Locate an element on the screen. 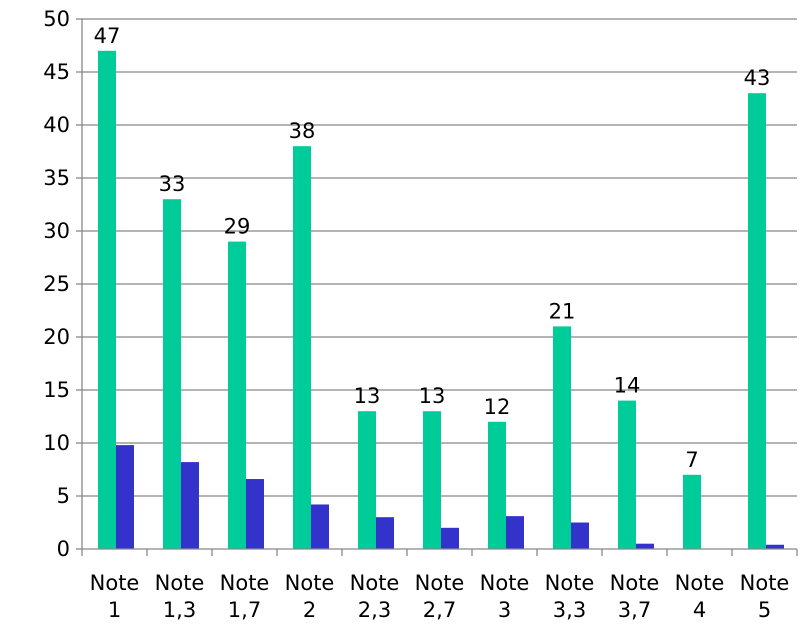 The image size is (807, 633). x-tick-label-line: 3,7 is located at coordinates (634, 610).